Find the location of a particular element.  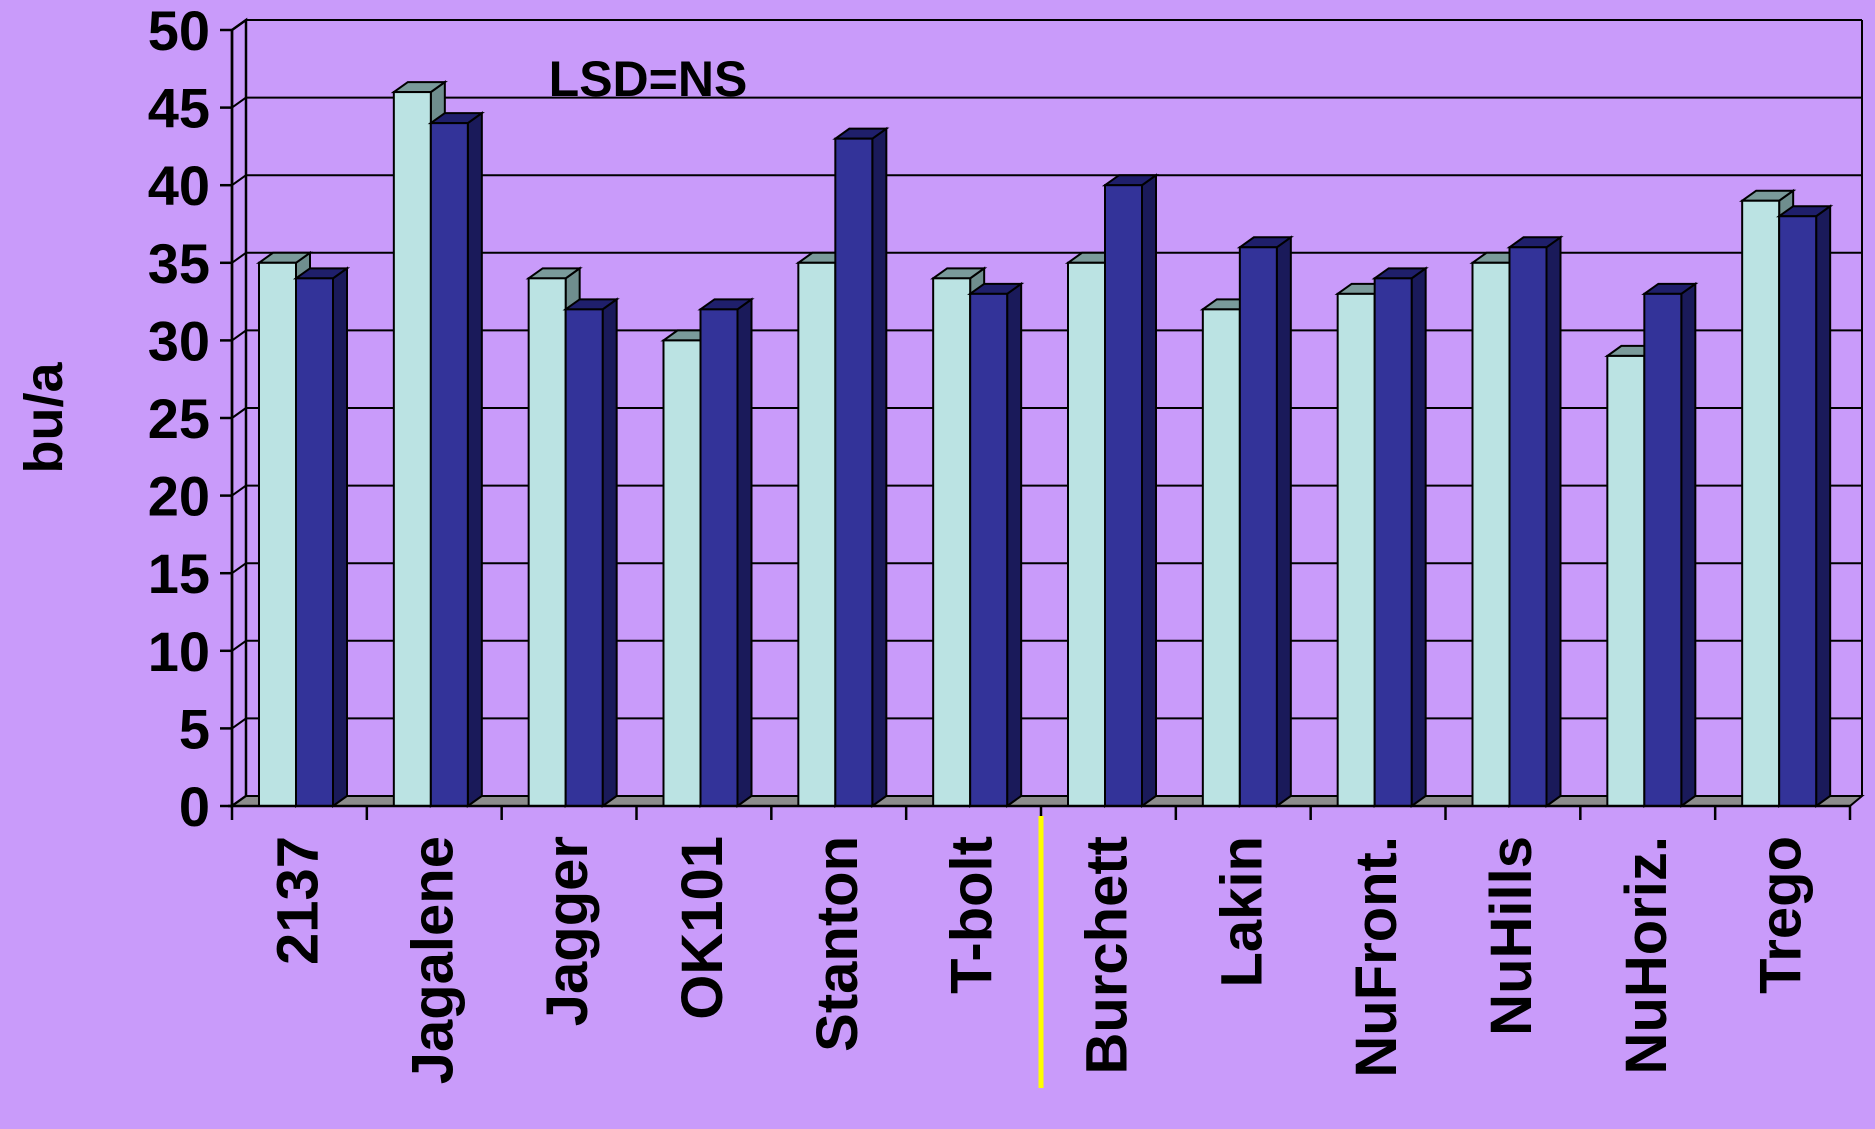

y-tick-label: 30 is located at coordinates (179, 340).